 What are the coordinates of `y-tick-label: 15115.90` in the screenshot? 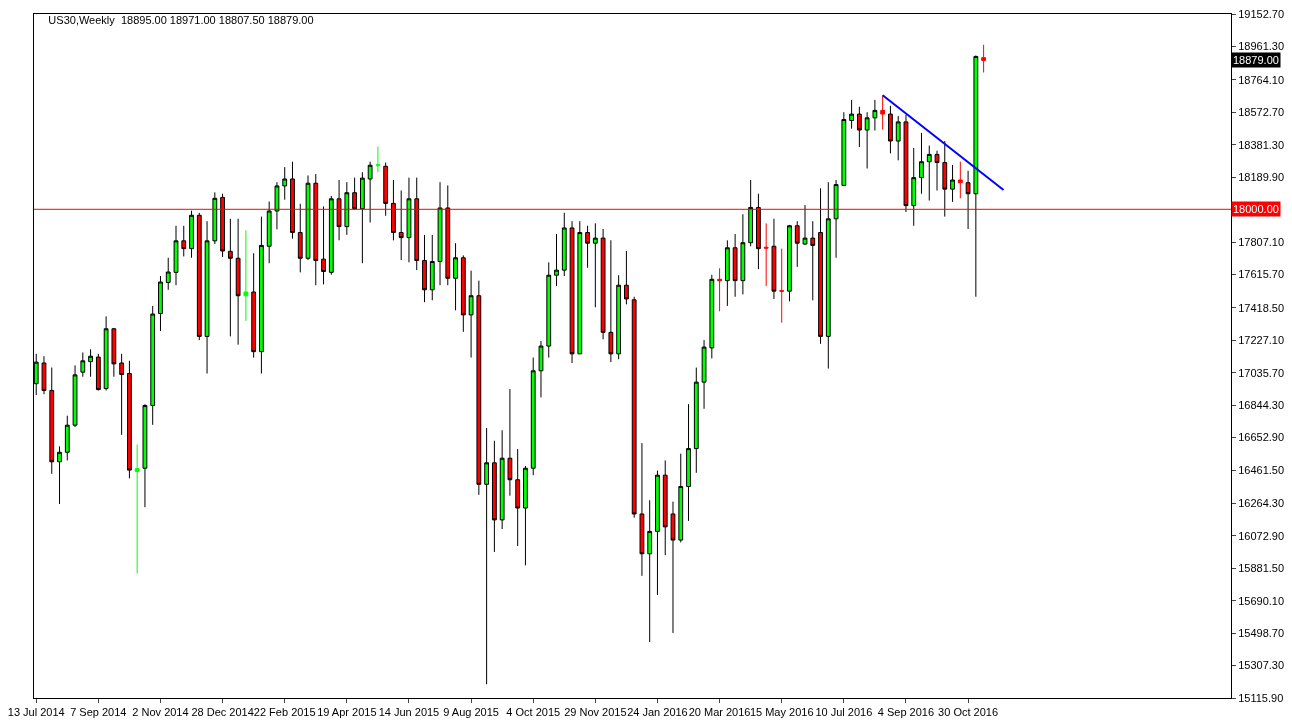 It's located at (1261, 697).